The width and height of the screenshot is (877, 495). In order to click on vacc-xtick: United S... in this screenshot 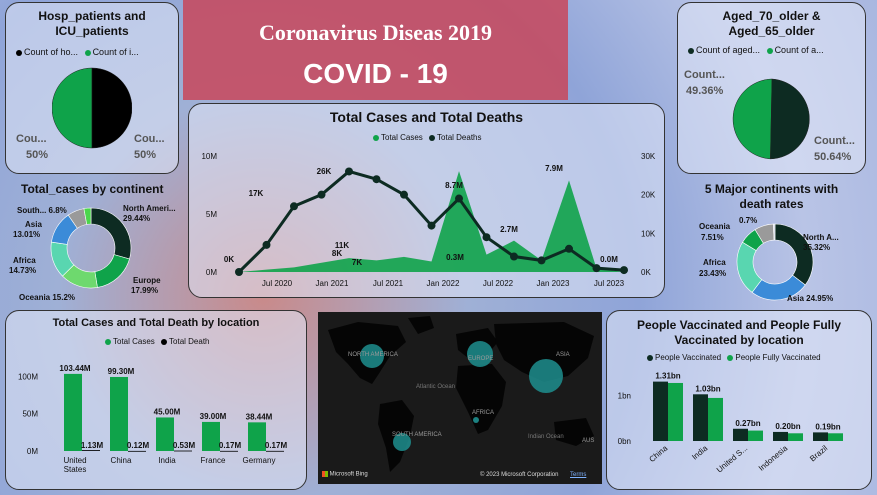, I will do `click(732, 459)`.